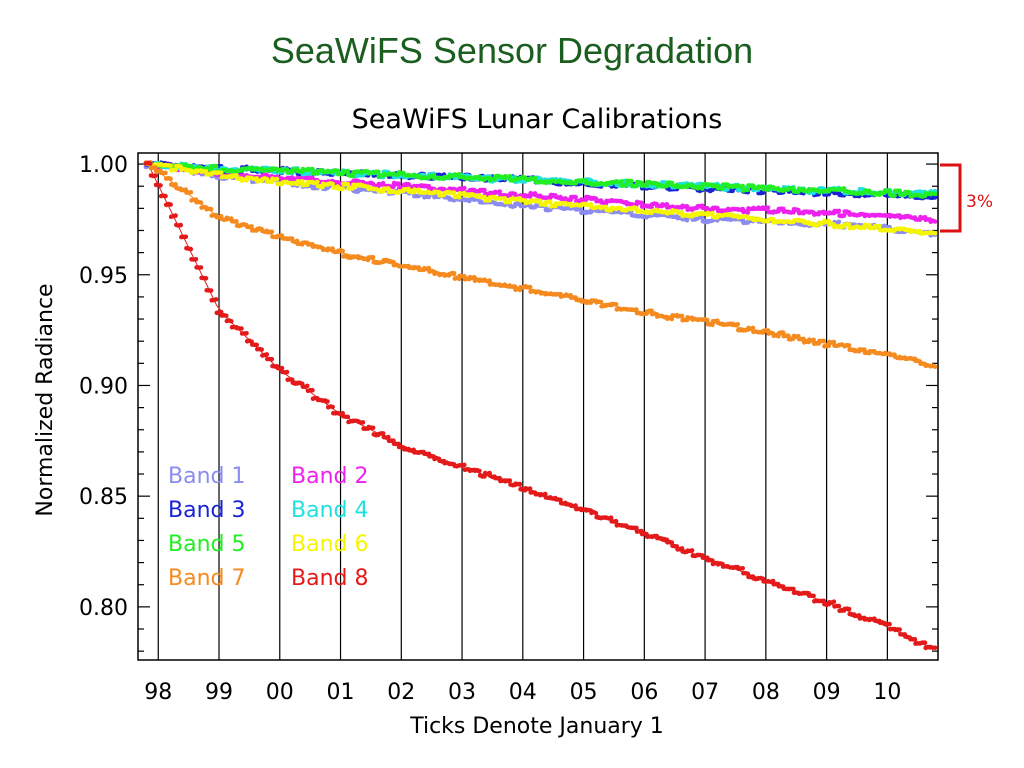 This screenshot has height=768, width=1024. Describe the element at coordinates (341, 692) in the screenshot. I see `x-tick-label: 01` at that location.